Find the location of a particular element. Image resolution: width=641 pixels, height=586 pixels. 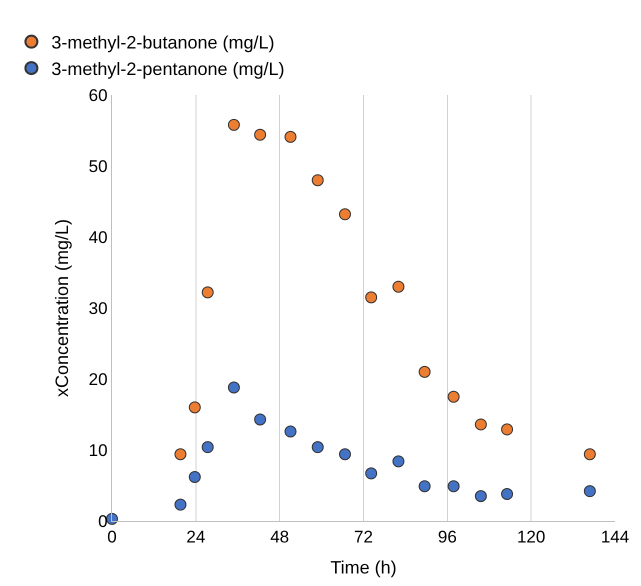

y-axis-title: xConcentration (mg/L) is located at coordinates (62, 308).